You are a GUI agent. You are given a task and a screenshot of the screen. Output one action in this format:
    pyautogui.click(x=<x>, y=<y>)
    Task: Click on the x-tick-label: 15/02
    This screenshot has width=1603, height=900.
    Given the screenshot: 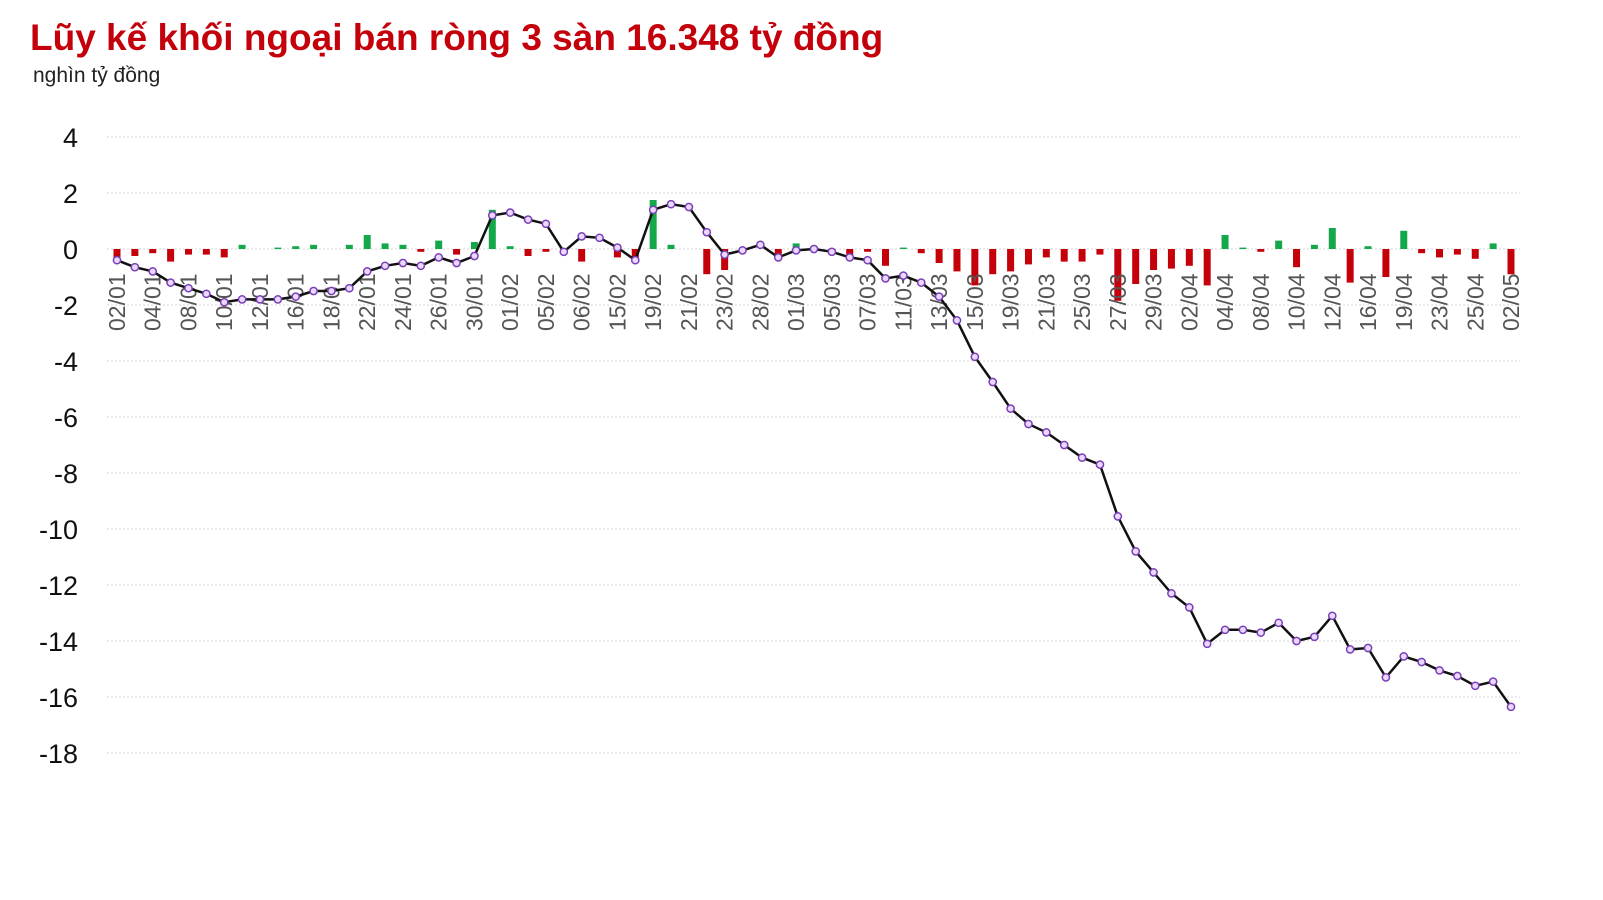 What is the action you would take?
    pyautogui.click(x=617, y=302)
    